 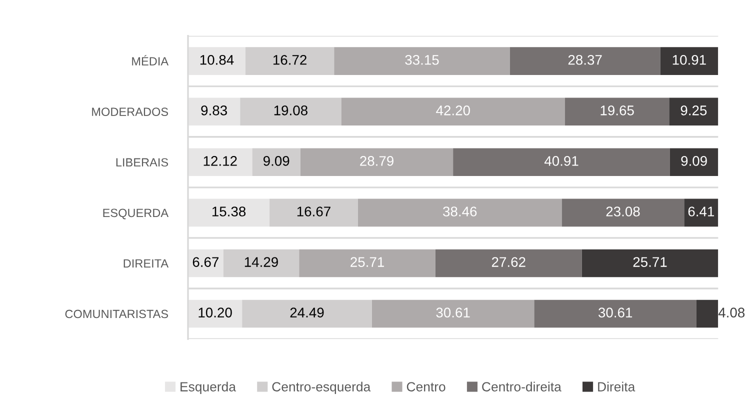 I want to click on data-label: 9.83, so click(x=214, y=111).